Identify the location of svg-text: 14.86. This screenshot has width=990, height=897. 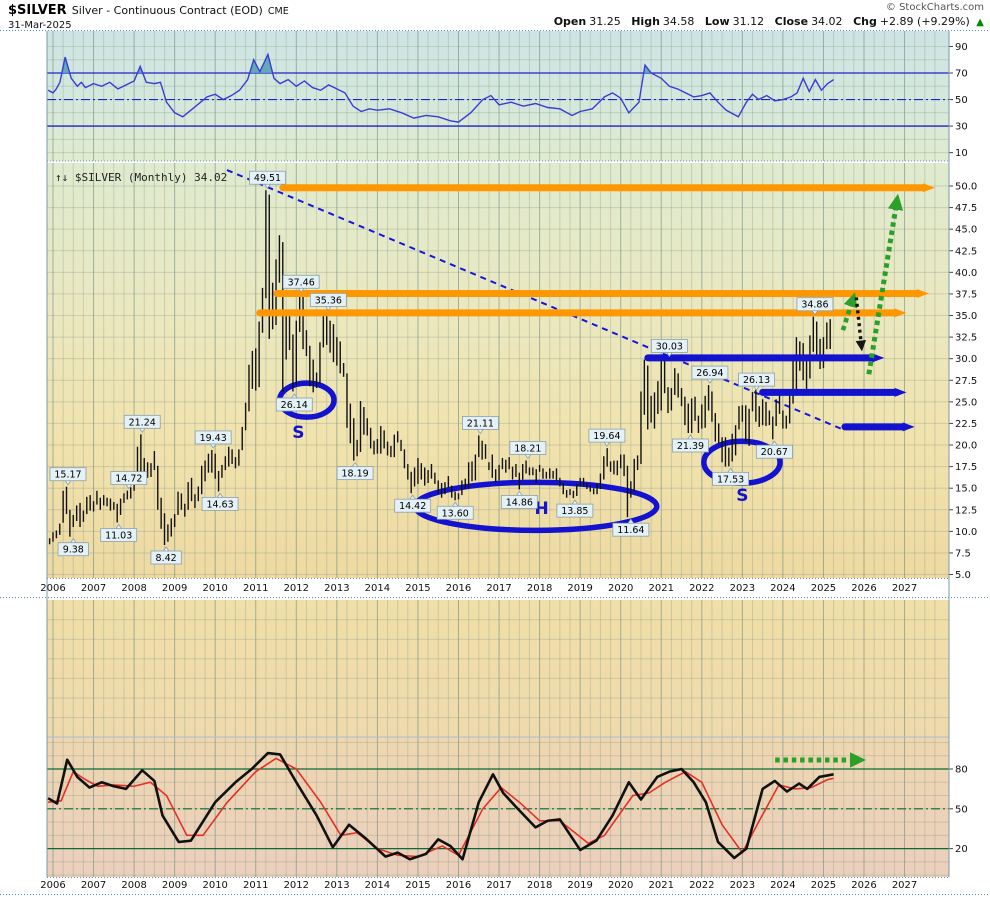
(519, 502).